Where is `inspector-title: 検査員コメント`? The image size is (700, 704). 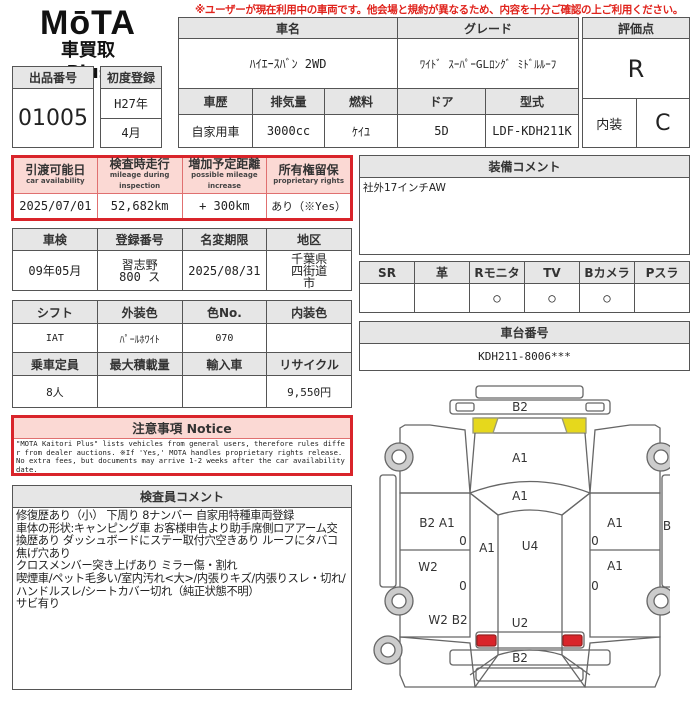
inspector-title: 検査員コメント is located at coordinates (182, 497).